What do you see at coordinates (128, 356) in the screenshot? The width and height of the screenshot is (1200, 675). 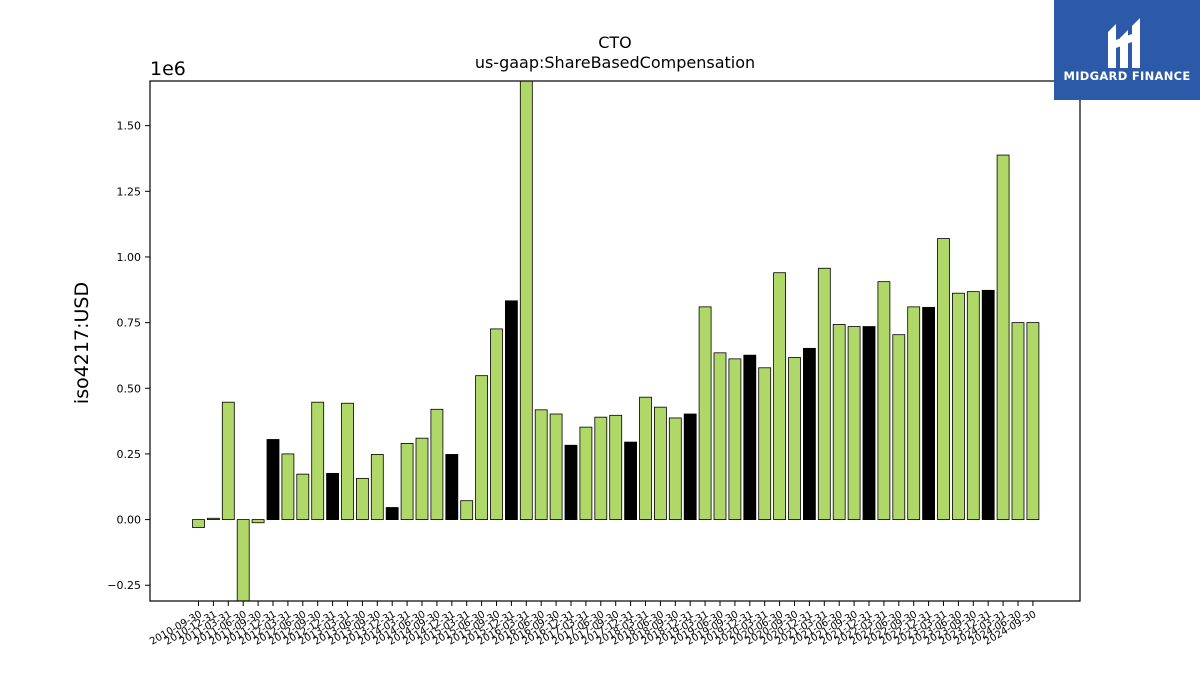 I see `y-axis: −0.25 0.00 0.25 0.50 0.75 1.00 1.25 1.50` at bounding box center [128, 356].